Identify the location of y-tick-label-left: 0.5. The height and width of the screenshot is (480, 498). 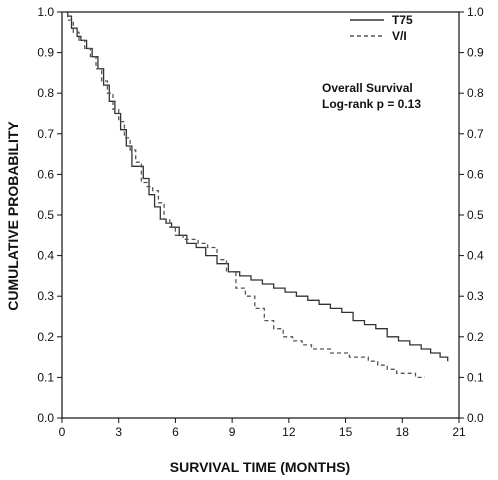
(45, 215).